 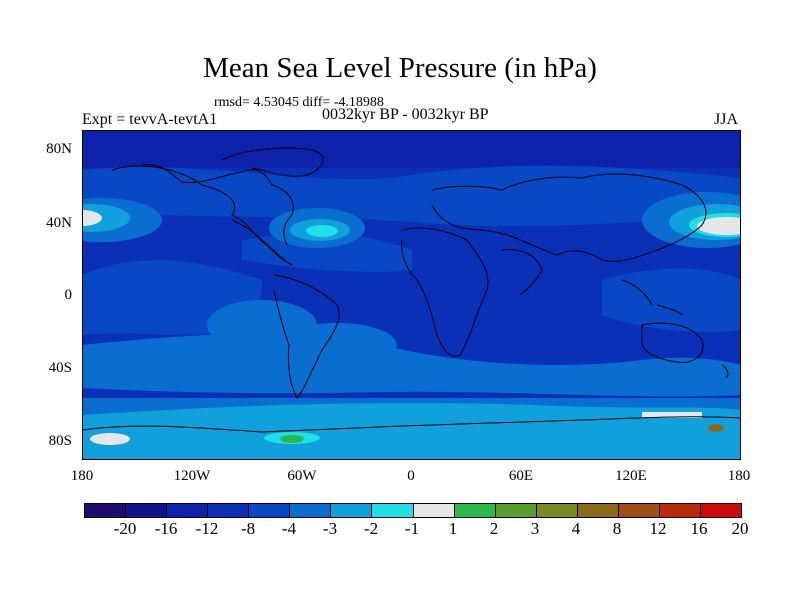 I want to click on colorbar-level-label: 20, so click(x=740, y=528).